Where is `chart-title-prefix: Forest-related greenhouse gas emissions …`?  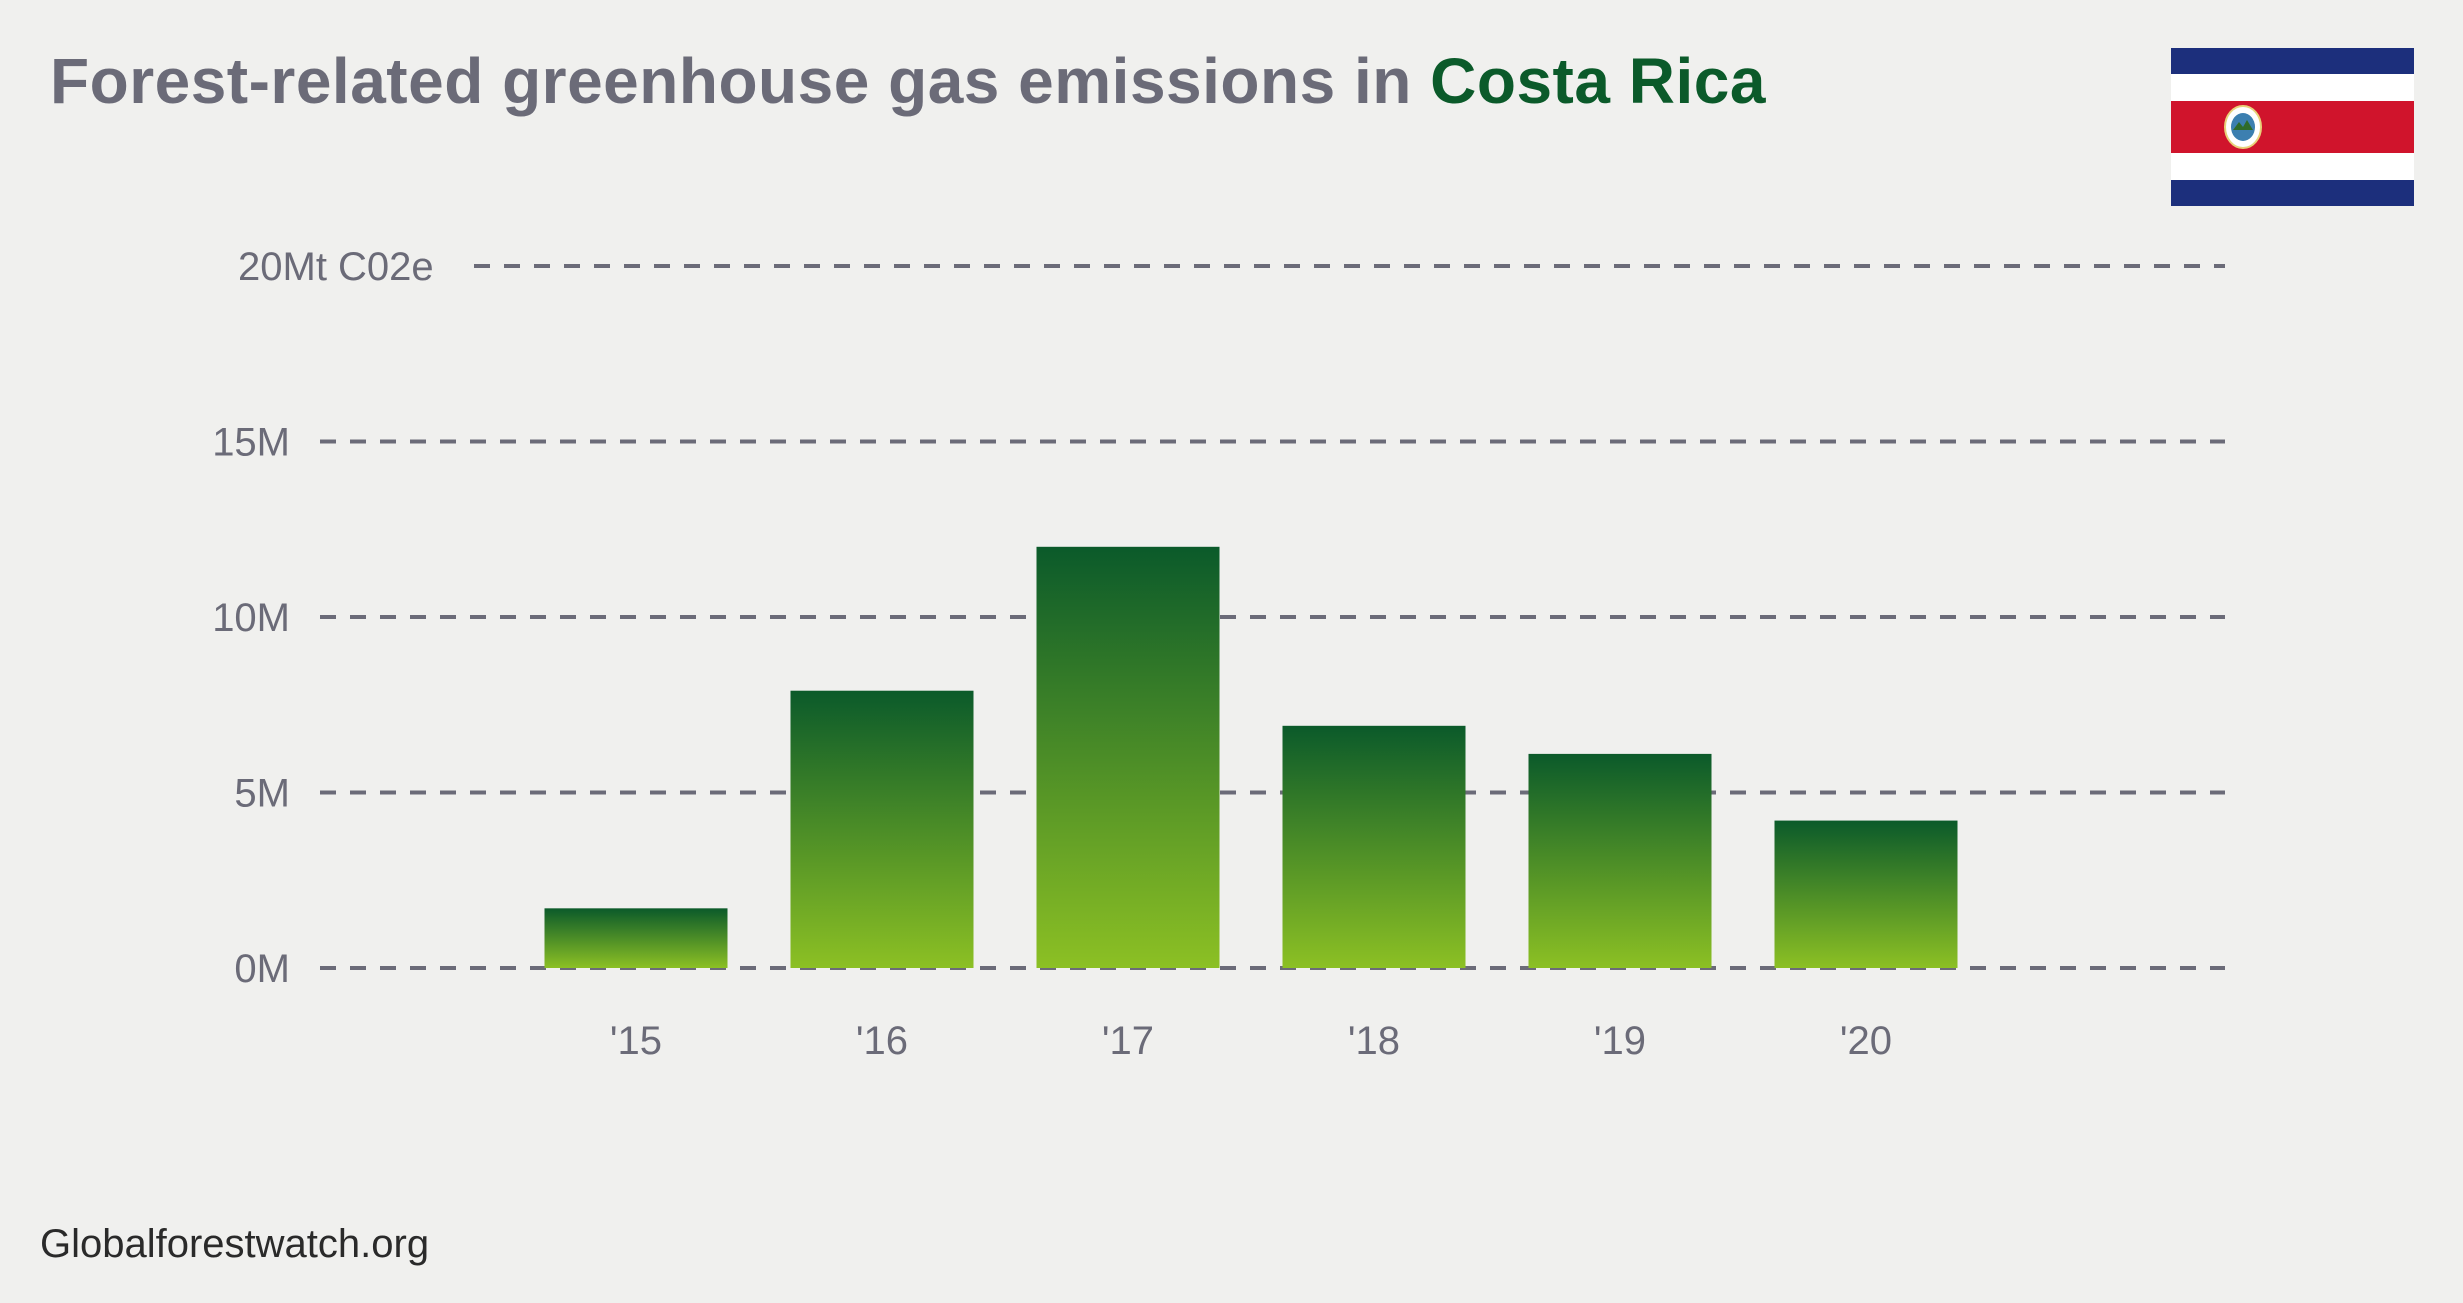 chart-title-prefix: Forest-related greenhouse gas emissions … is located at coordinates (740, 81).